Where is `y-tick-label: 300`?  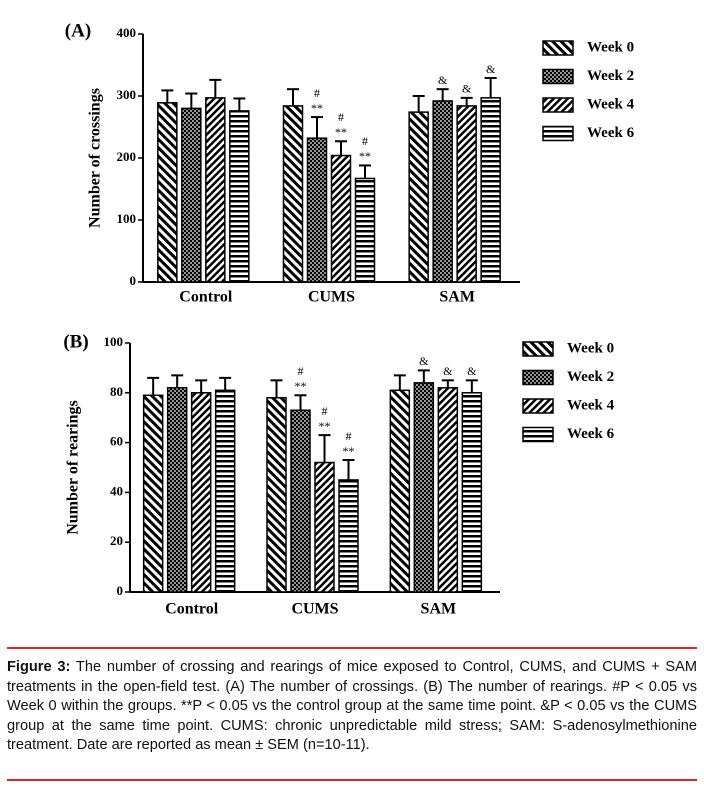 y-tick-label: 300 is located at coordinates (127, 94).